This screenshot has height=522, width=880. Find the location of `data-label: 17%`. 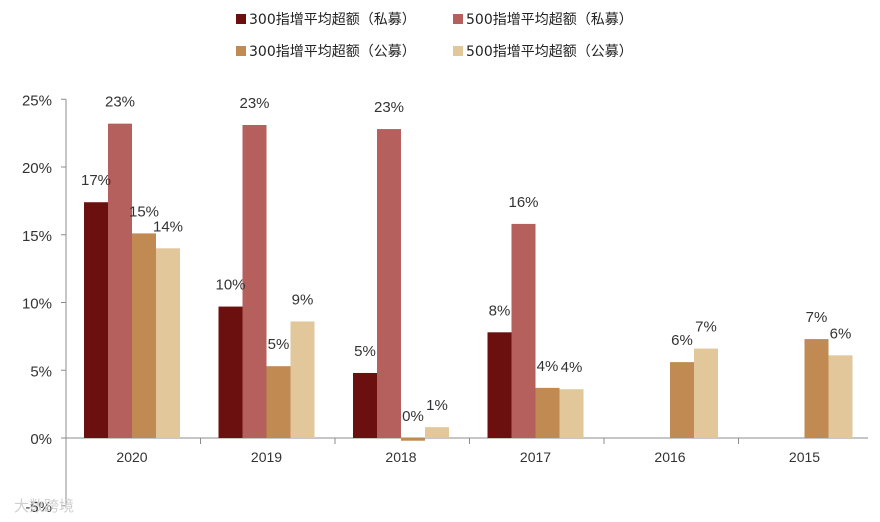

data-label: 17% is located at coordinates (96, 180).